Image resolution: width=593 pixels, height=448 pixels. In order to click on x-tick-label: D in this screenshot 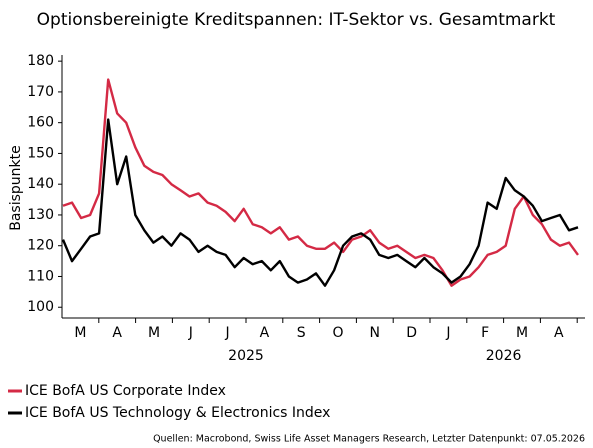, I will do `click(411, 333)`.